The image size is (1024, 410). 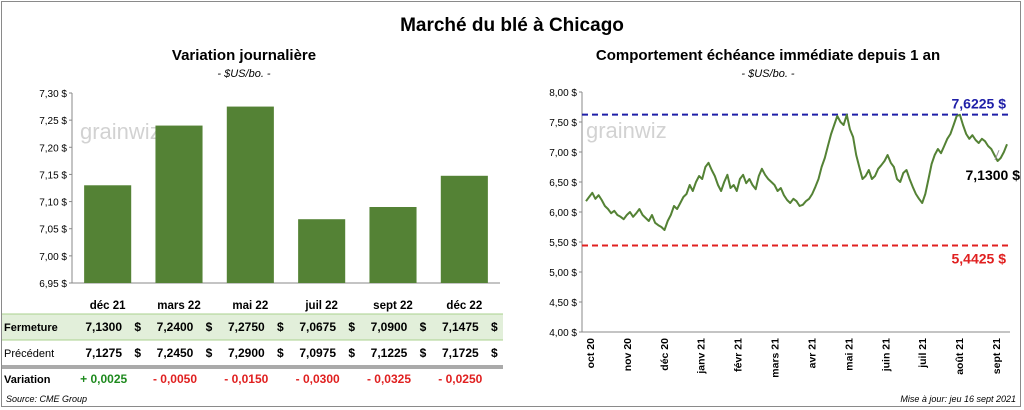 What do you see at coordinates (317, 327) in the screenshot?
I see `table-cell: 7,0675` at bounding box center [317, 327].